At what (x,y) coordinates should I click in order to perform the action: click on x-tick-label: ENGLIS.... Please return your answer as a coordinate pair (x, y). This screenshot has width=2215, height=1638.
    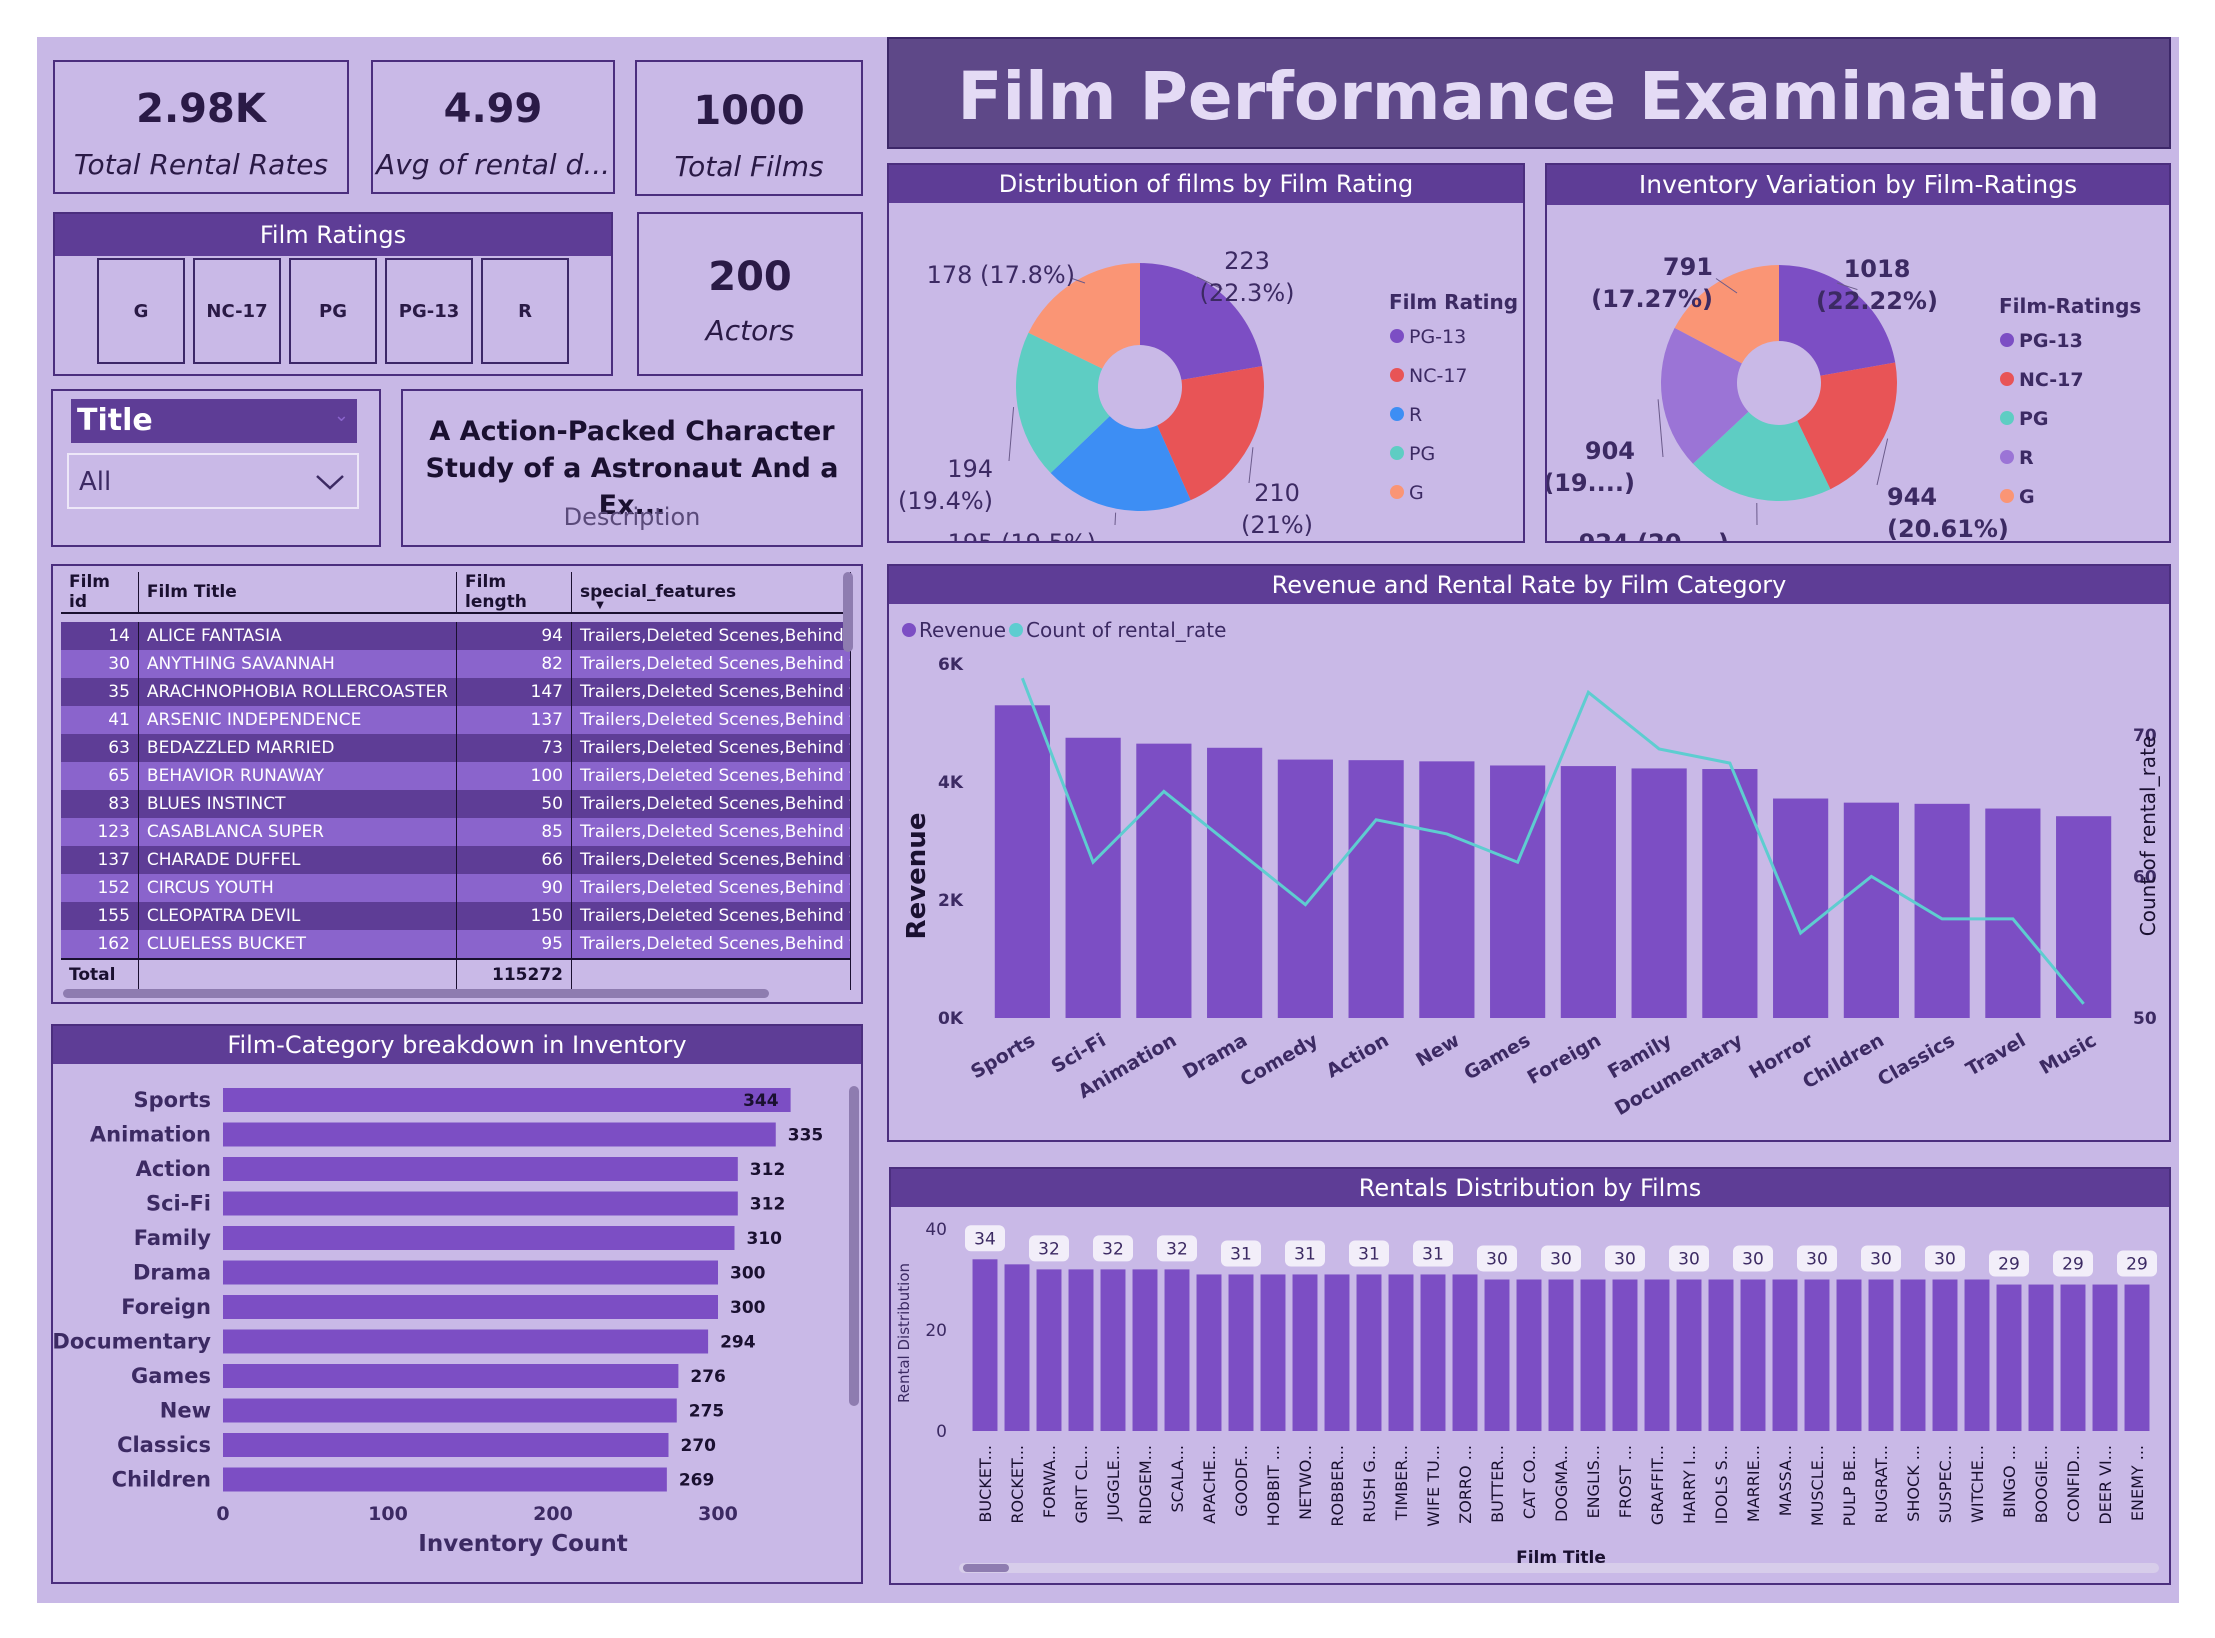
    Looking at the image, I should click on (1593, 1482).